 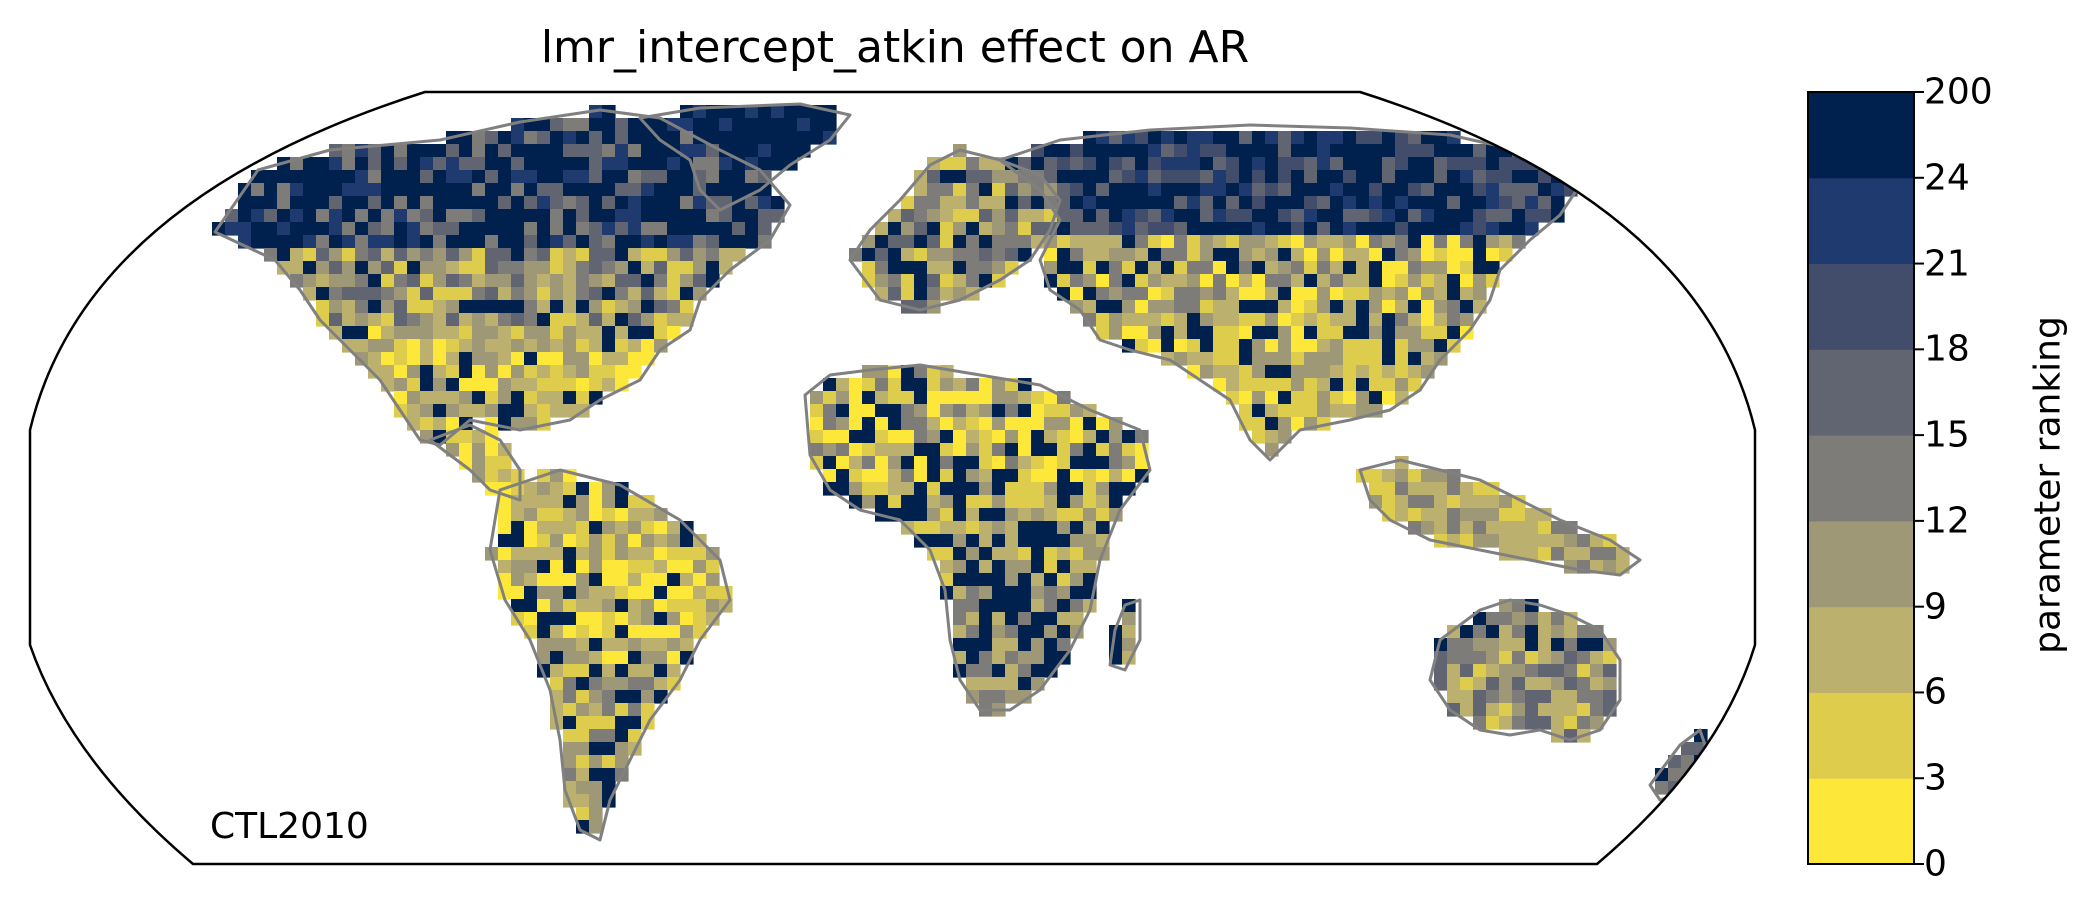 What do you see at coordinates (1290, 292) in the screenshot?
I see `asia-coastline` at bounding box center [1290, 292].